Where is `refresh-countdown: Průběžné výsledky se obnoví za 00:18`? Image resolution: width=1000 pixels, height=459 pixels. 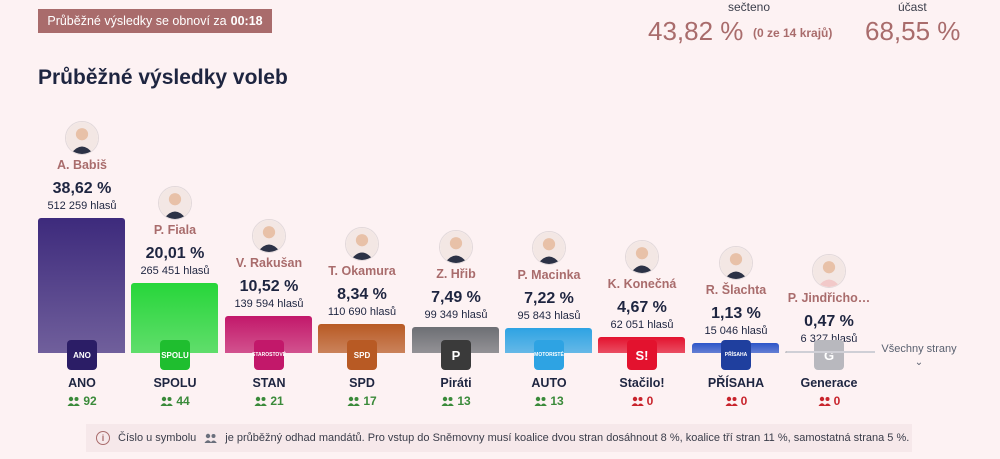
refresh-countdown: Průběžné výsledky se obnoví za 00:18 is located at coordinates (155, 21).